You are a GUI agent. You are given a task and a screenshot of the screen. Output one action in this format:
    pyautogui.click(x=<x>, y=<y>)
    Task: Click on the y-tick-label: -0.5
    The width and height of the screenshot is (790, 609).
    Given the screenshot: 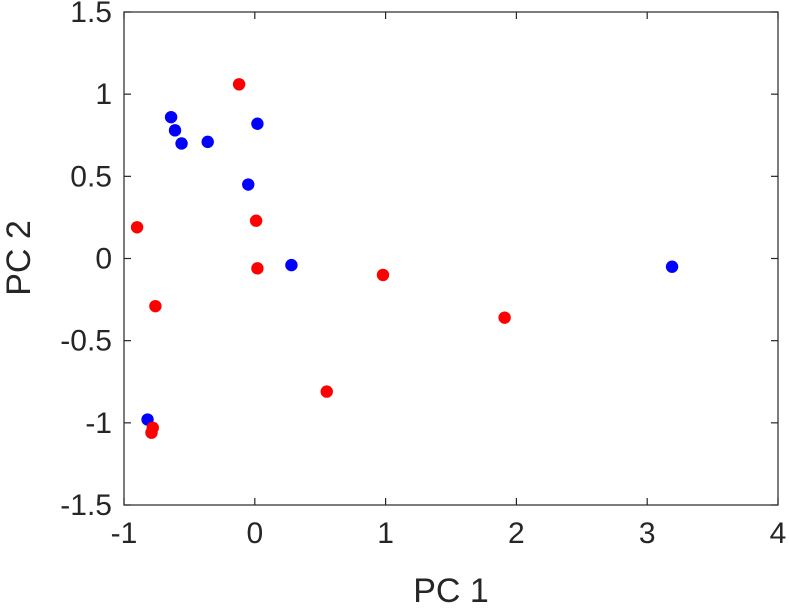 What is the action you would take?
    pyautogui.click(x=86, y=341)
    